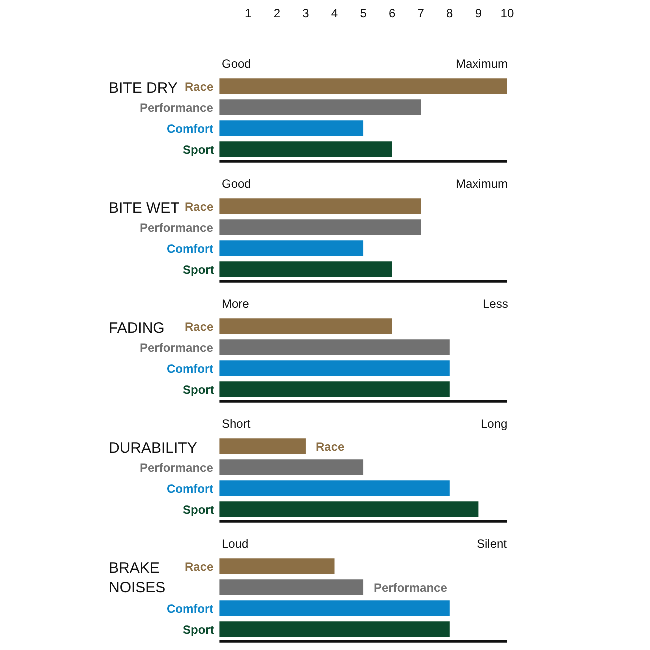 This screenshot has width=650, height=650. Describe the element at coordinates (364, 13) in the screenshot. I see `x-tick-label: 5` at that location.